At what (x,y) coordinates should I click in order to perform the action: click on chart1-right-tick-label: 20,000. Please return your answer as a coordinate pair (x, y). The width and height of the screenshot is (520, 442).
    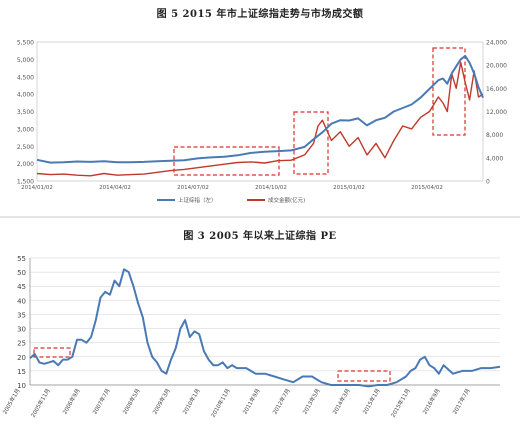
    Looking at the image, I should click on (496, 66).